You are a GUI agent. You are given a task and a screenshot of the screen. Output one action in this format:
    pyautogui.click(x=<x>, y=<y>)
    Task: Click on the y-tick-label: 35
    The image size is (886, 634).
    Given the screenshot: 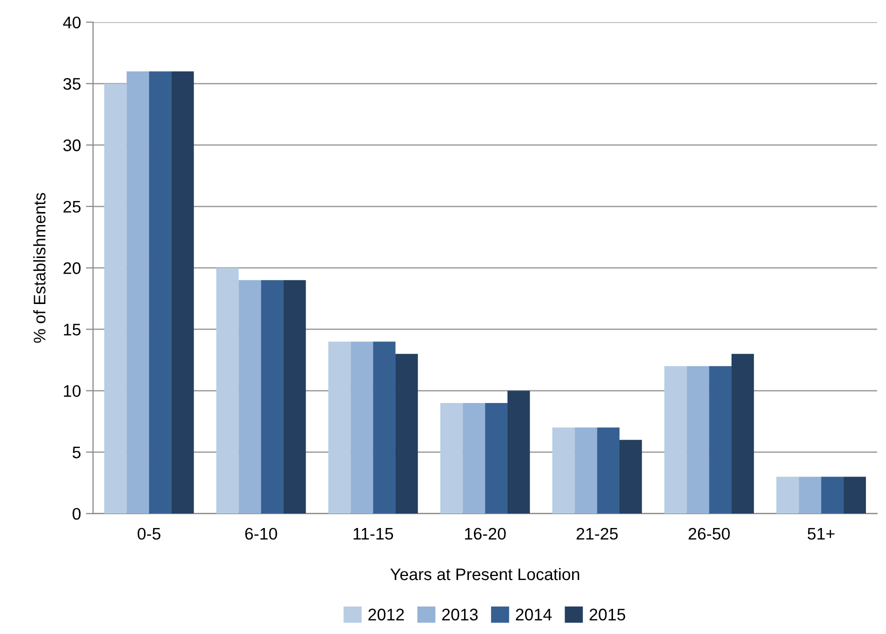 What is the action you would take?
    pyautogui.click(x=72, y=84)
    